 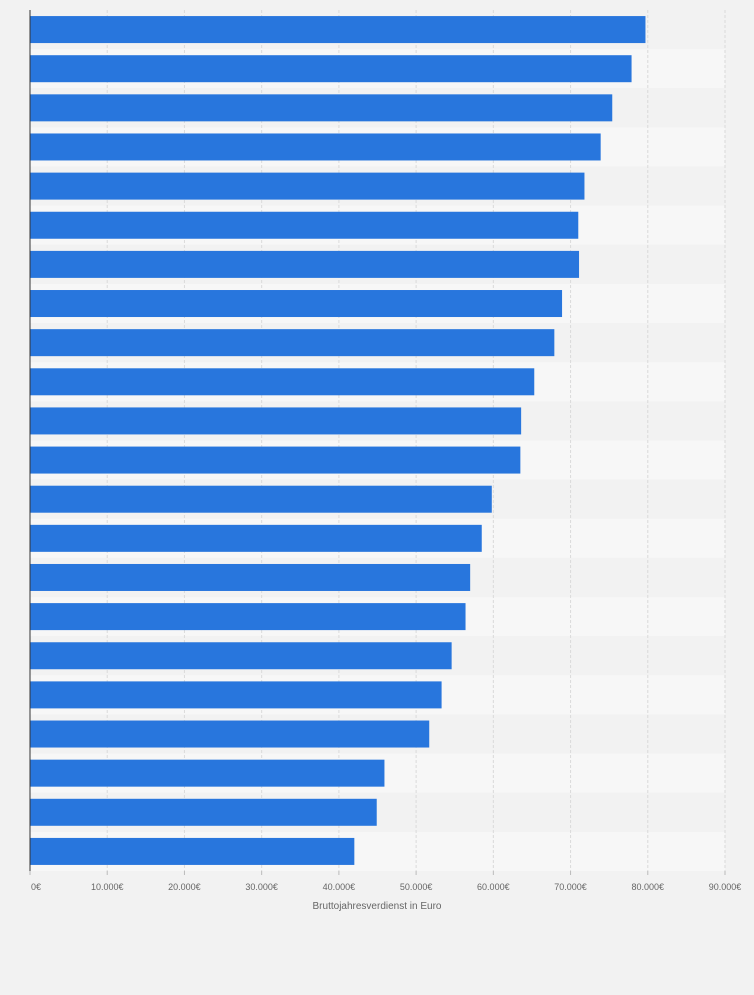 What do you see at coordinates (416, 887) in the screenshot?
I see `tick-label: 50.000€` at bounding box center [416, 887].